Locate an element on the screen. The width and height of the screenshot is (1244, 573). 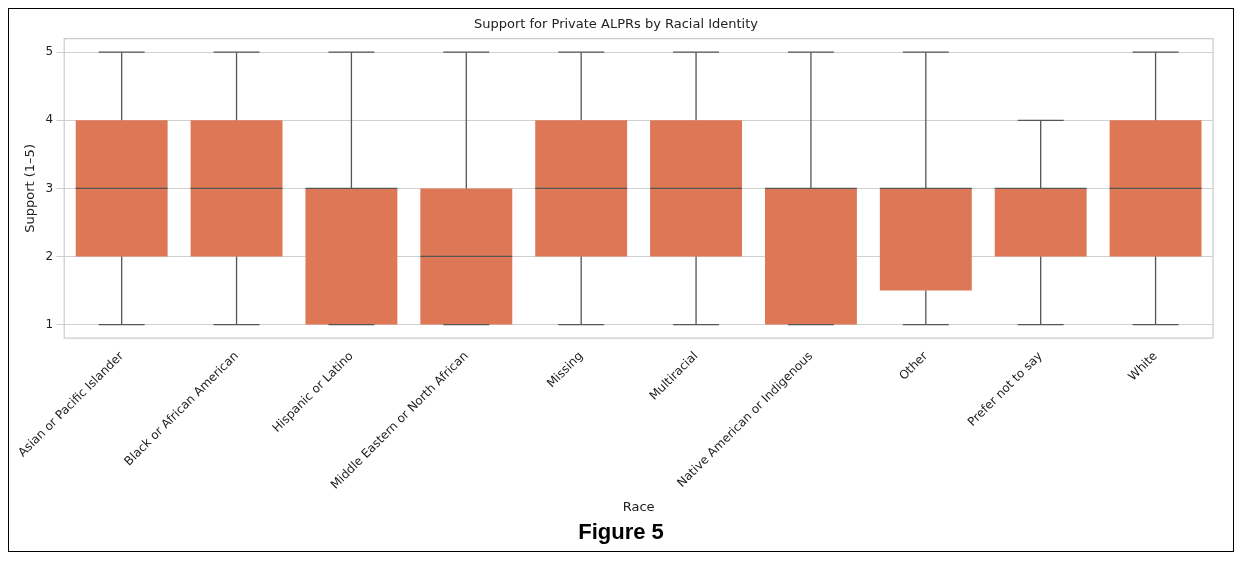
y-tick-label: 1 is located at coordinates (49, 323).